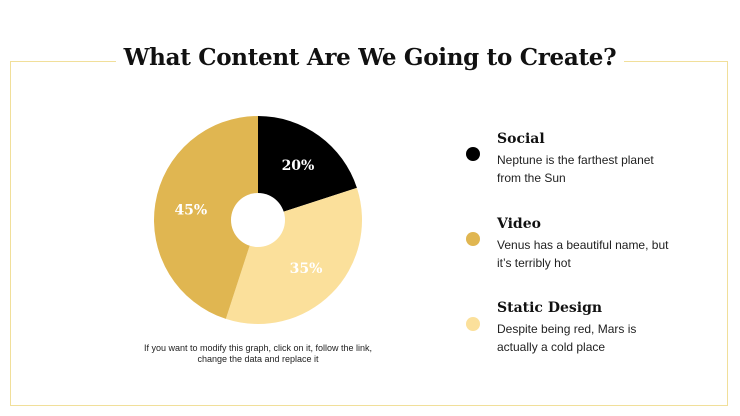 This screenshot has width=740, height=416. What do you see at coordinates (473, 154) in the screenshot?
I see `legend-dot-social` at bounding box center [473, 154].